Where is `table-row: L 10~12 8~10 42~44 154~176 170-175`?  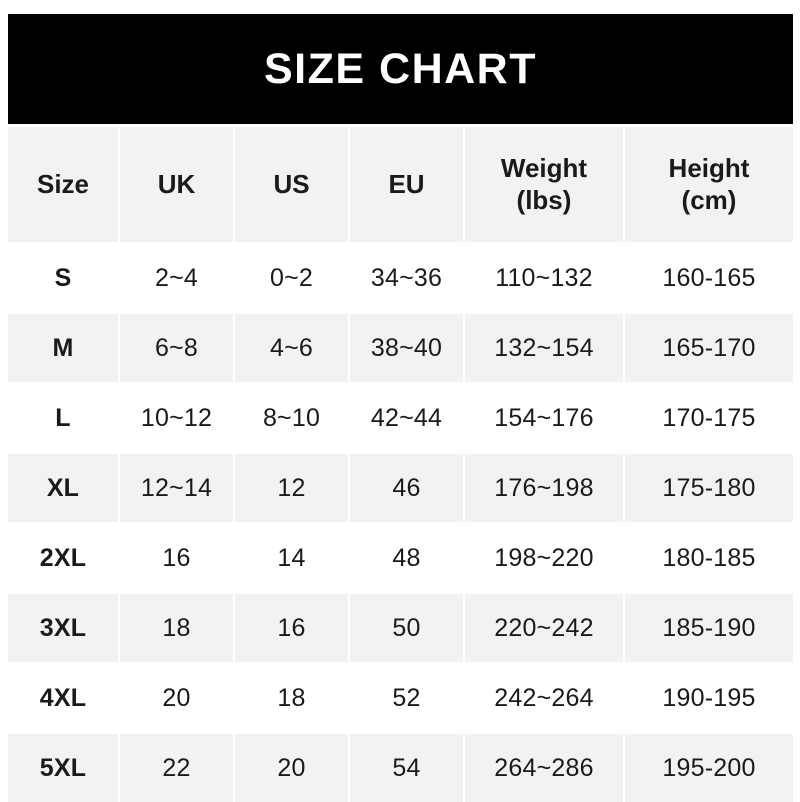
table-row: L 10~12 8~10 42~44 154~176 170-175 is located at coordinates (400, 419).